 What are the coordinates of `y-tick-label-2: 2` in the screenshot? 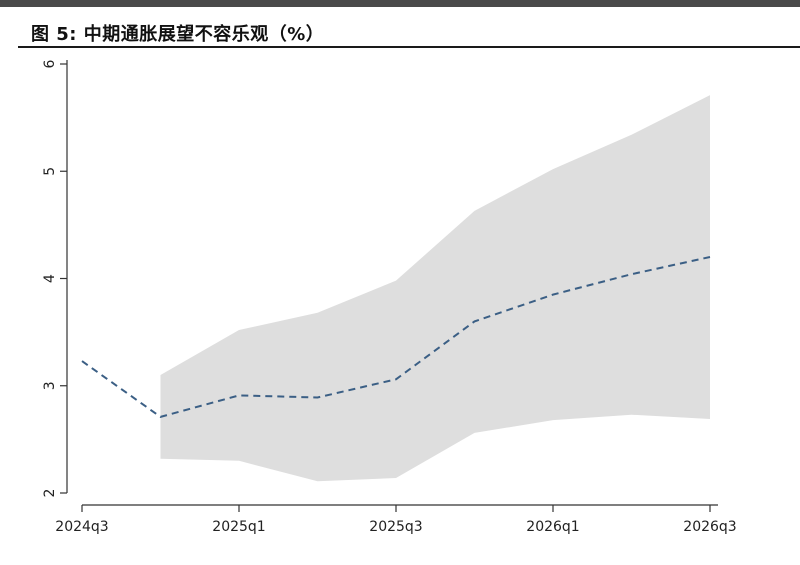 It's located at (50, 493).